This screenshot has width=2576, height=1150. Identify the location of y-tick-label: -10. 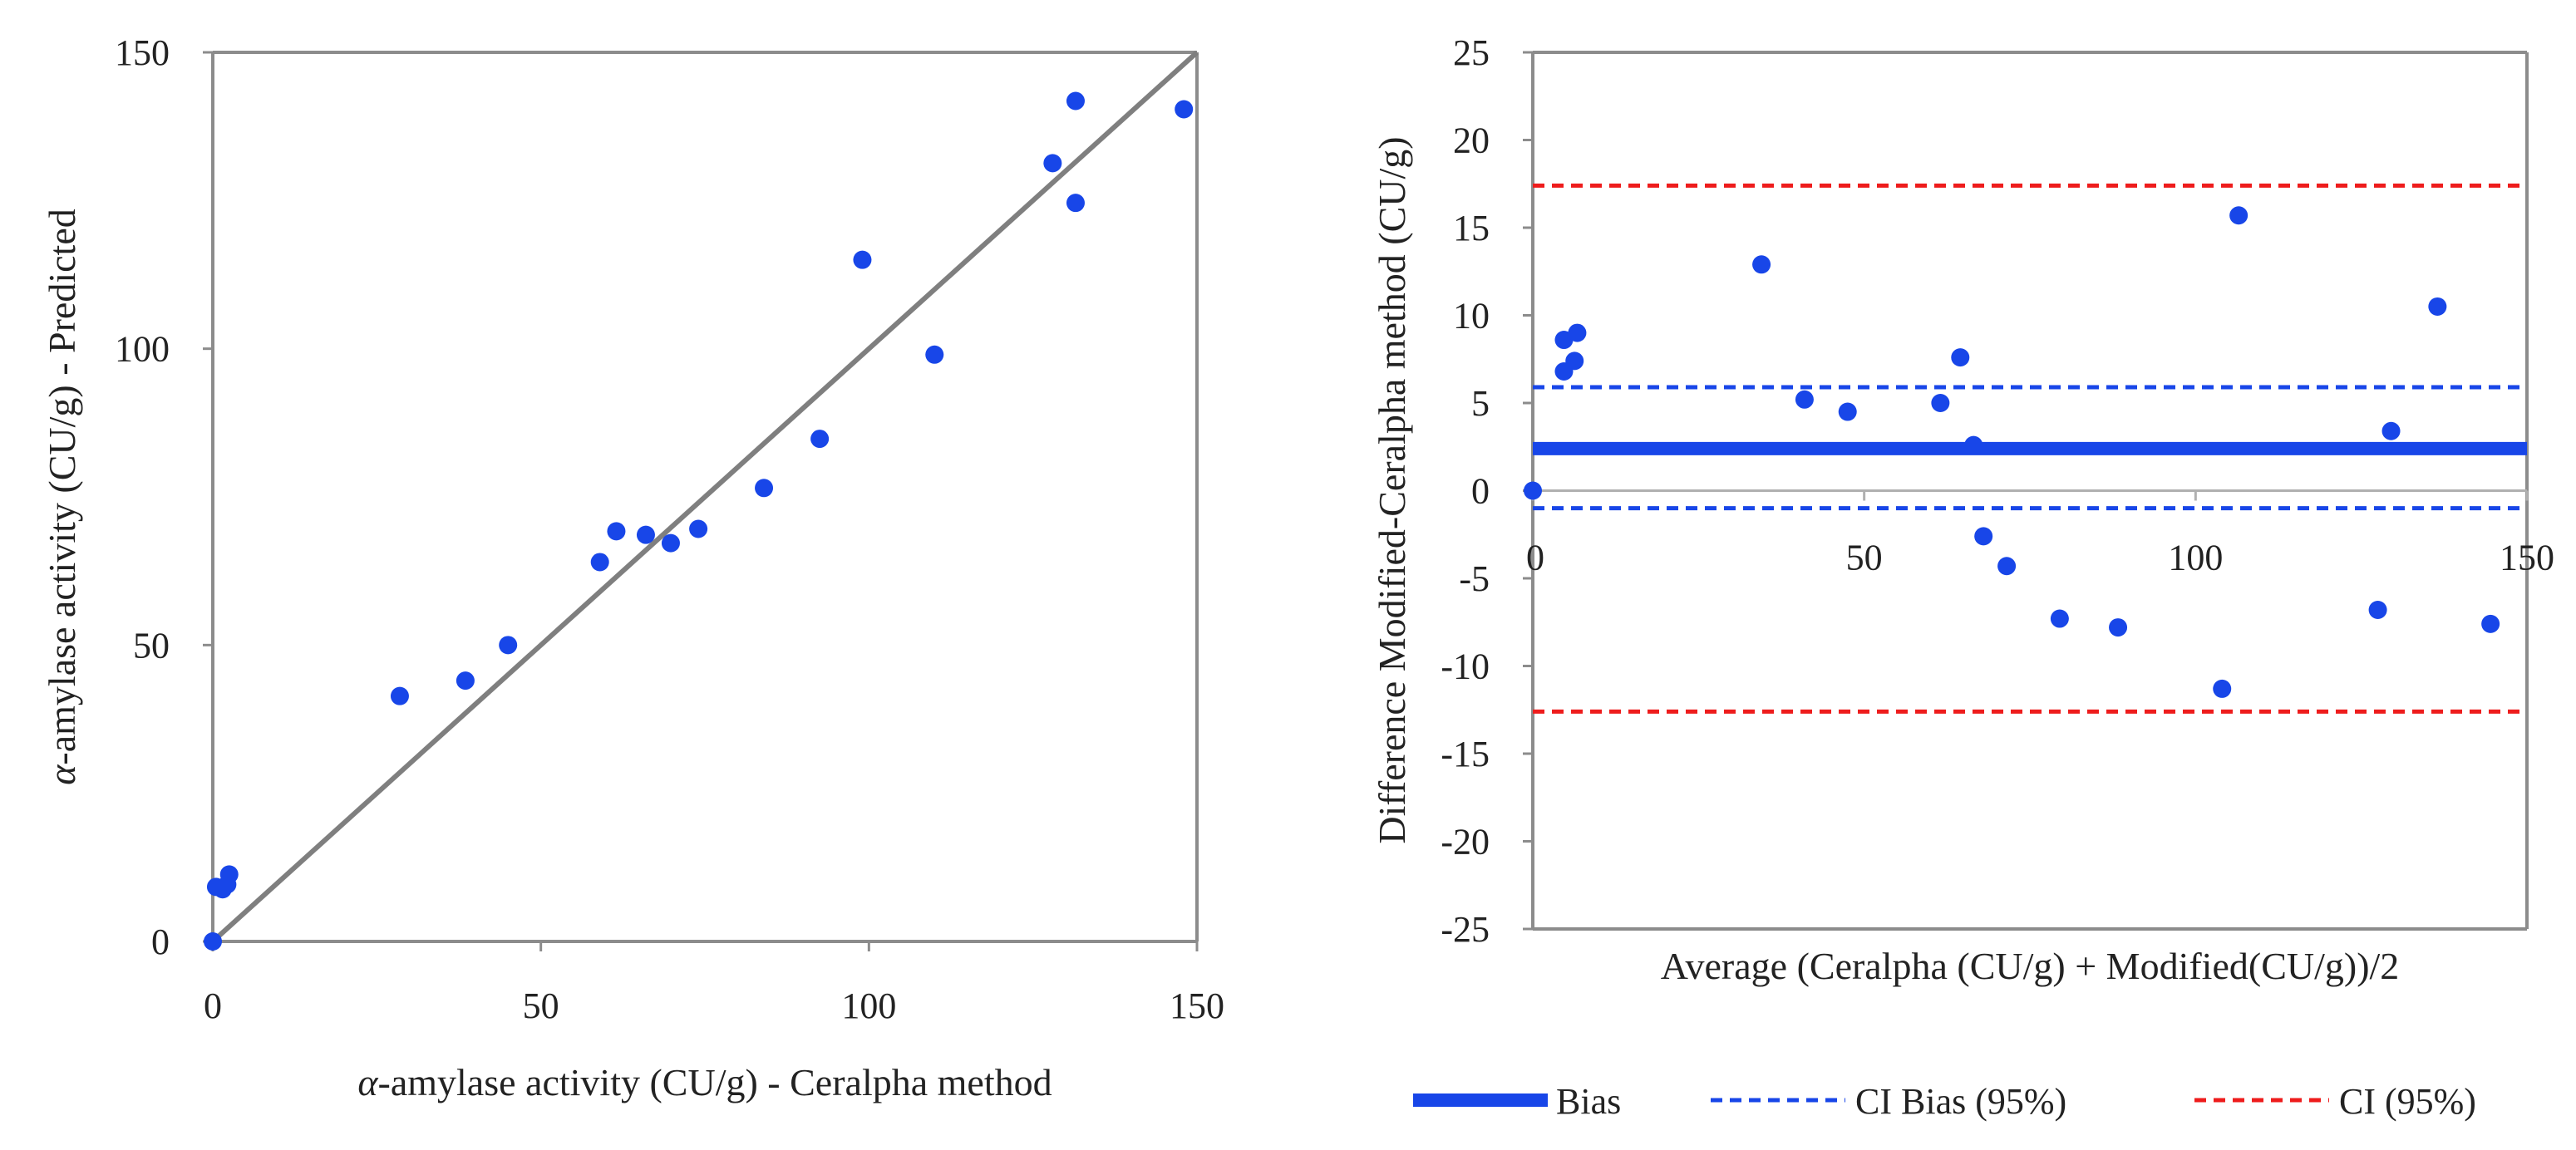
(1465, 666).